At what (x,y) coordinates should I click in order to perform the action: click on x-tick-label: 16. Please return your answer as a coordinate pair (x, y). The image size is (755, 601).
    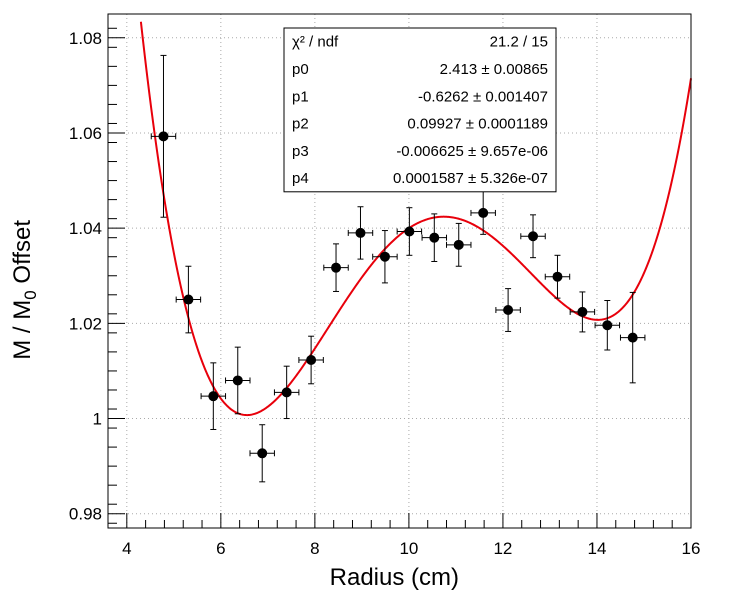
    Looking at the image, I should click on (691, 548).